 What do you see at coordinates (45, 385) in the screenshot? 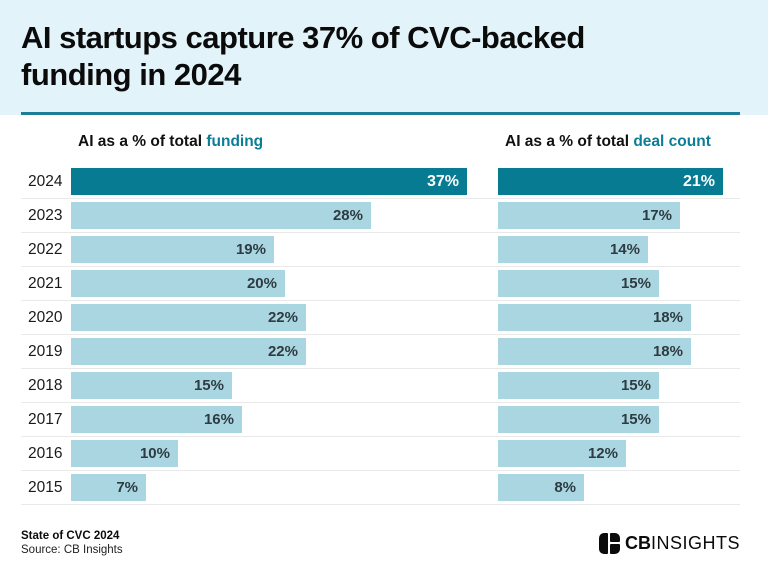
I see `year-label: 2018` at bounding box center [45, 385].